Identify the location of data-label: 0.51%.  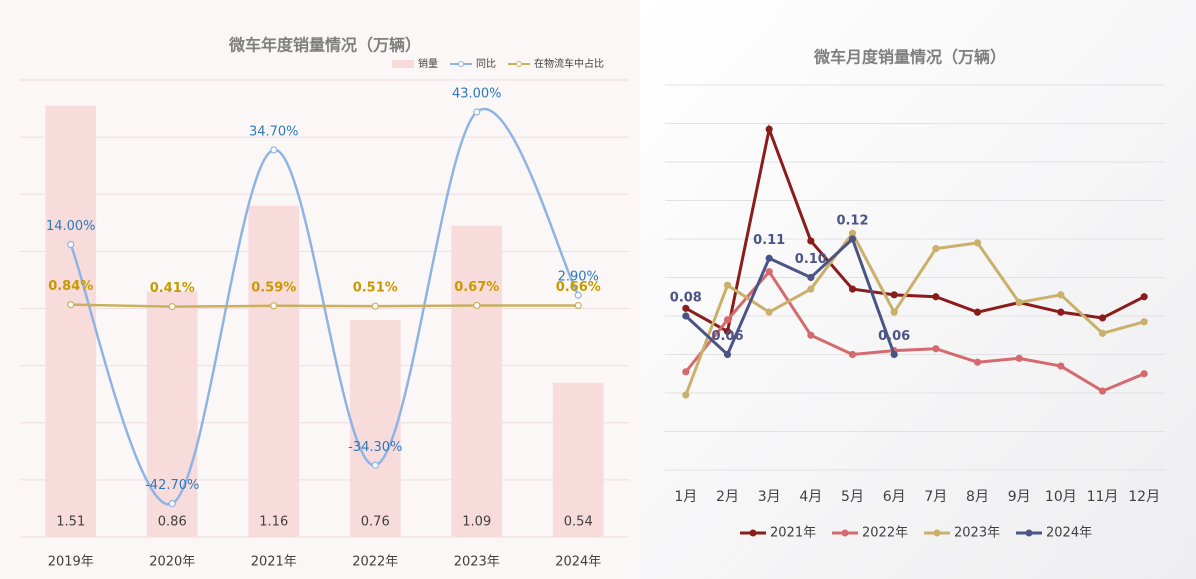
(375, 288).